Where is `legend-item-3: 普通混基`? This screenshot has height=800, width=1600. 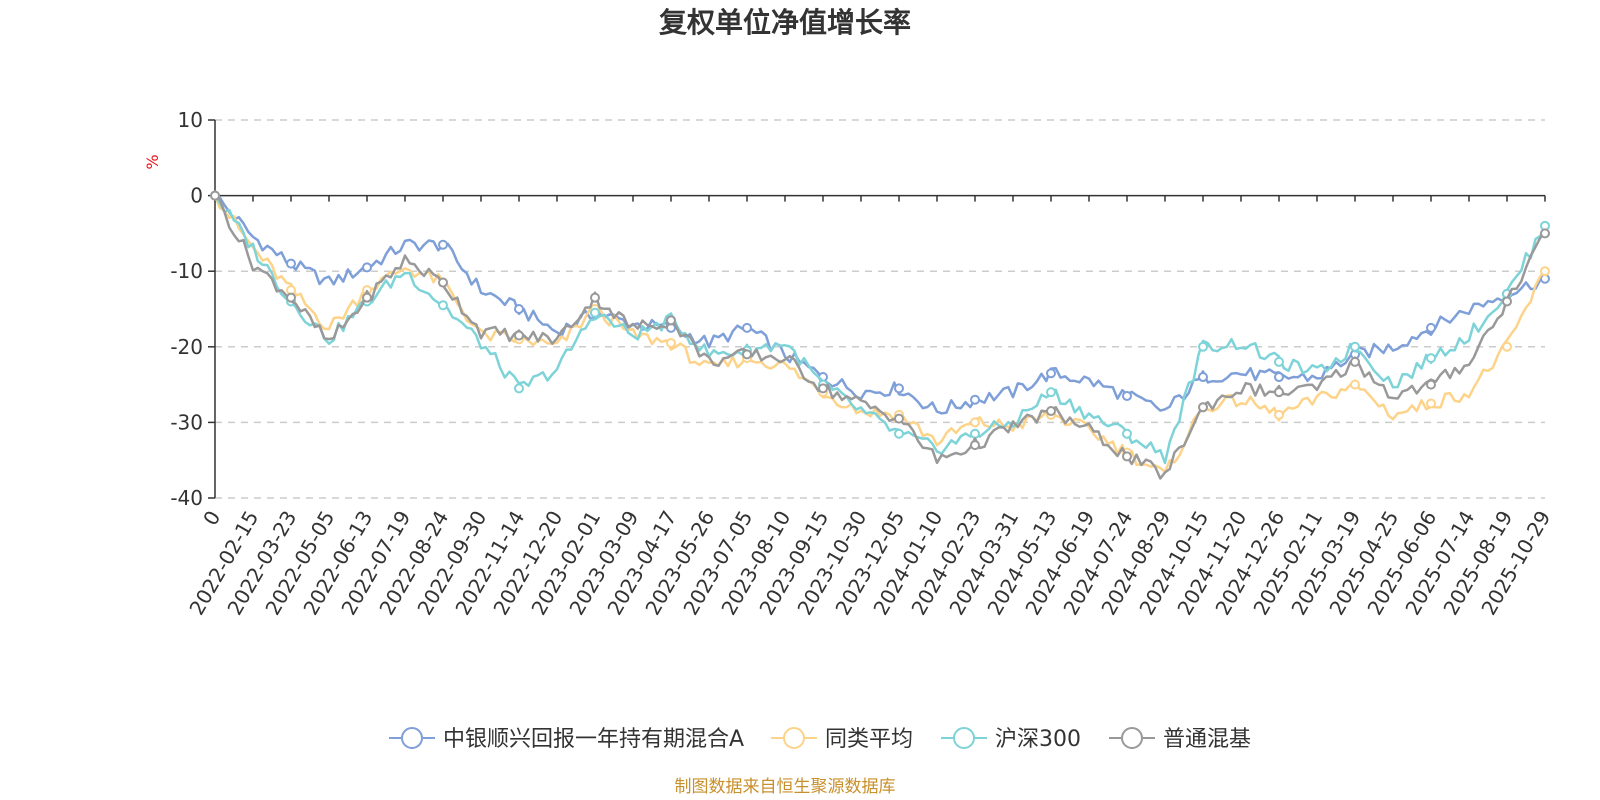 legend-item-3: 普通混基 is located at coordinates (1180, 739).